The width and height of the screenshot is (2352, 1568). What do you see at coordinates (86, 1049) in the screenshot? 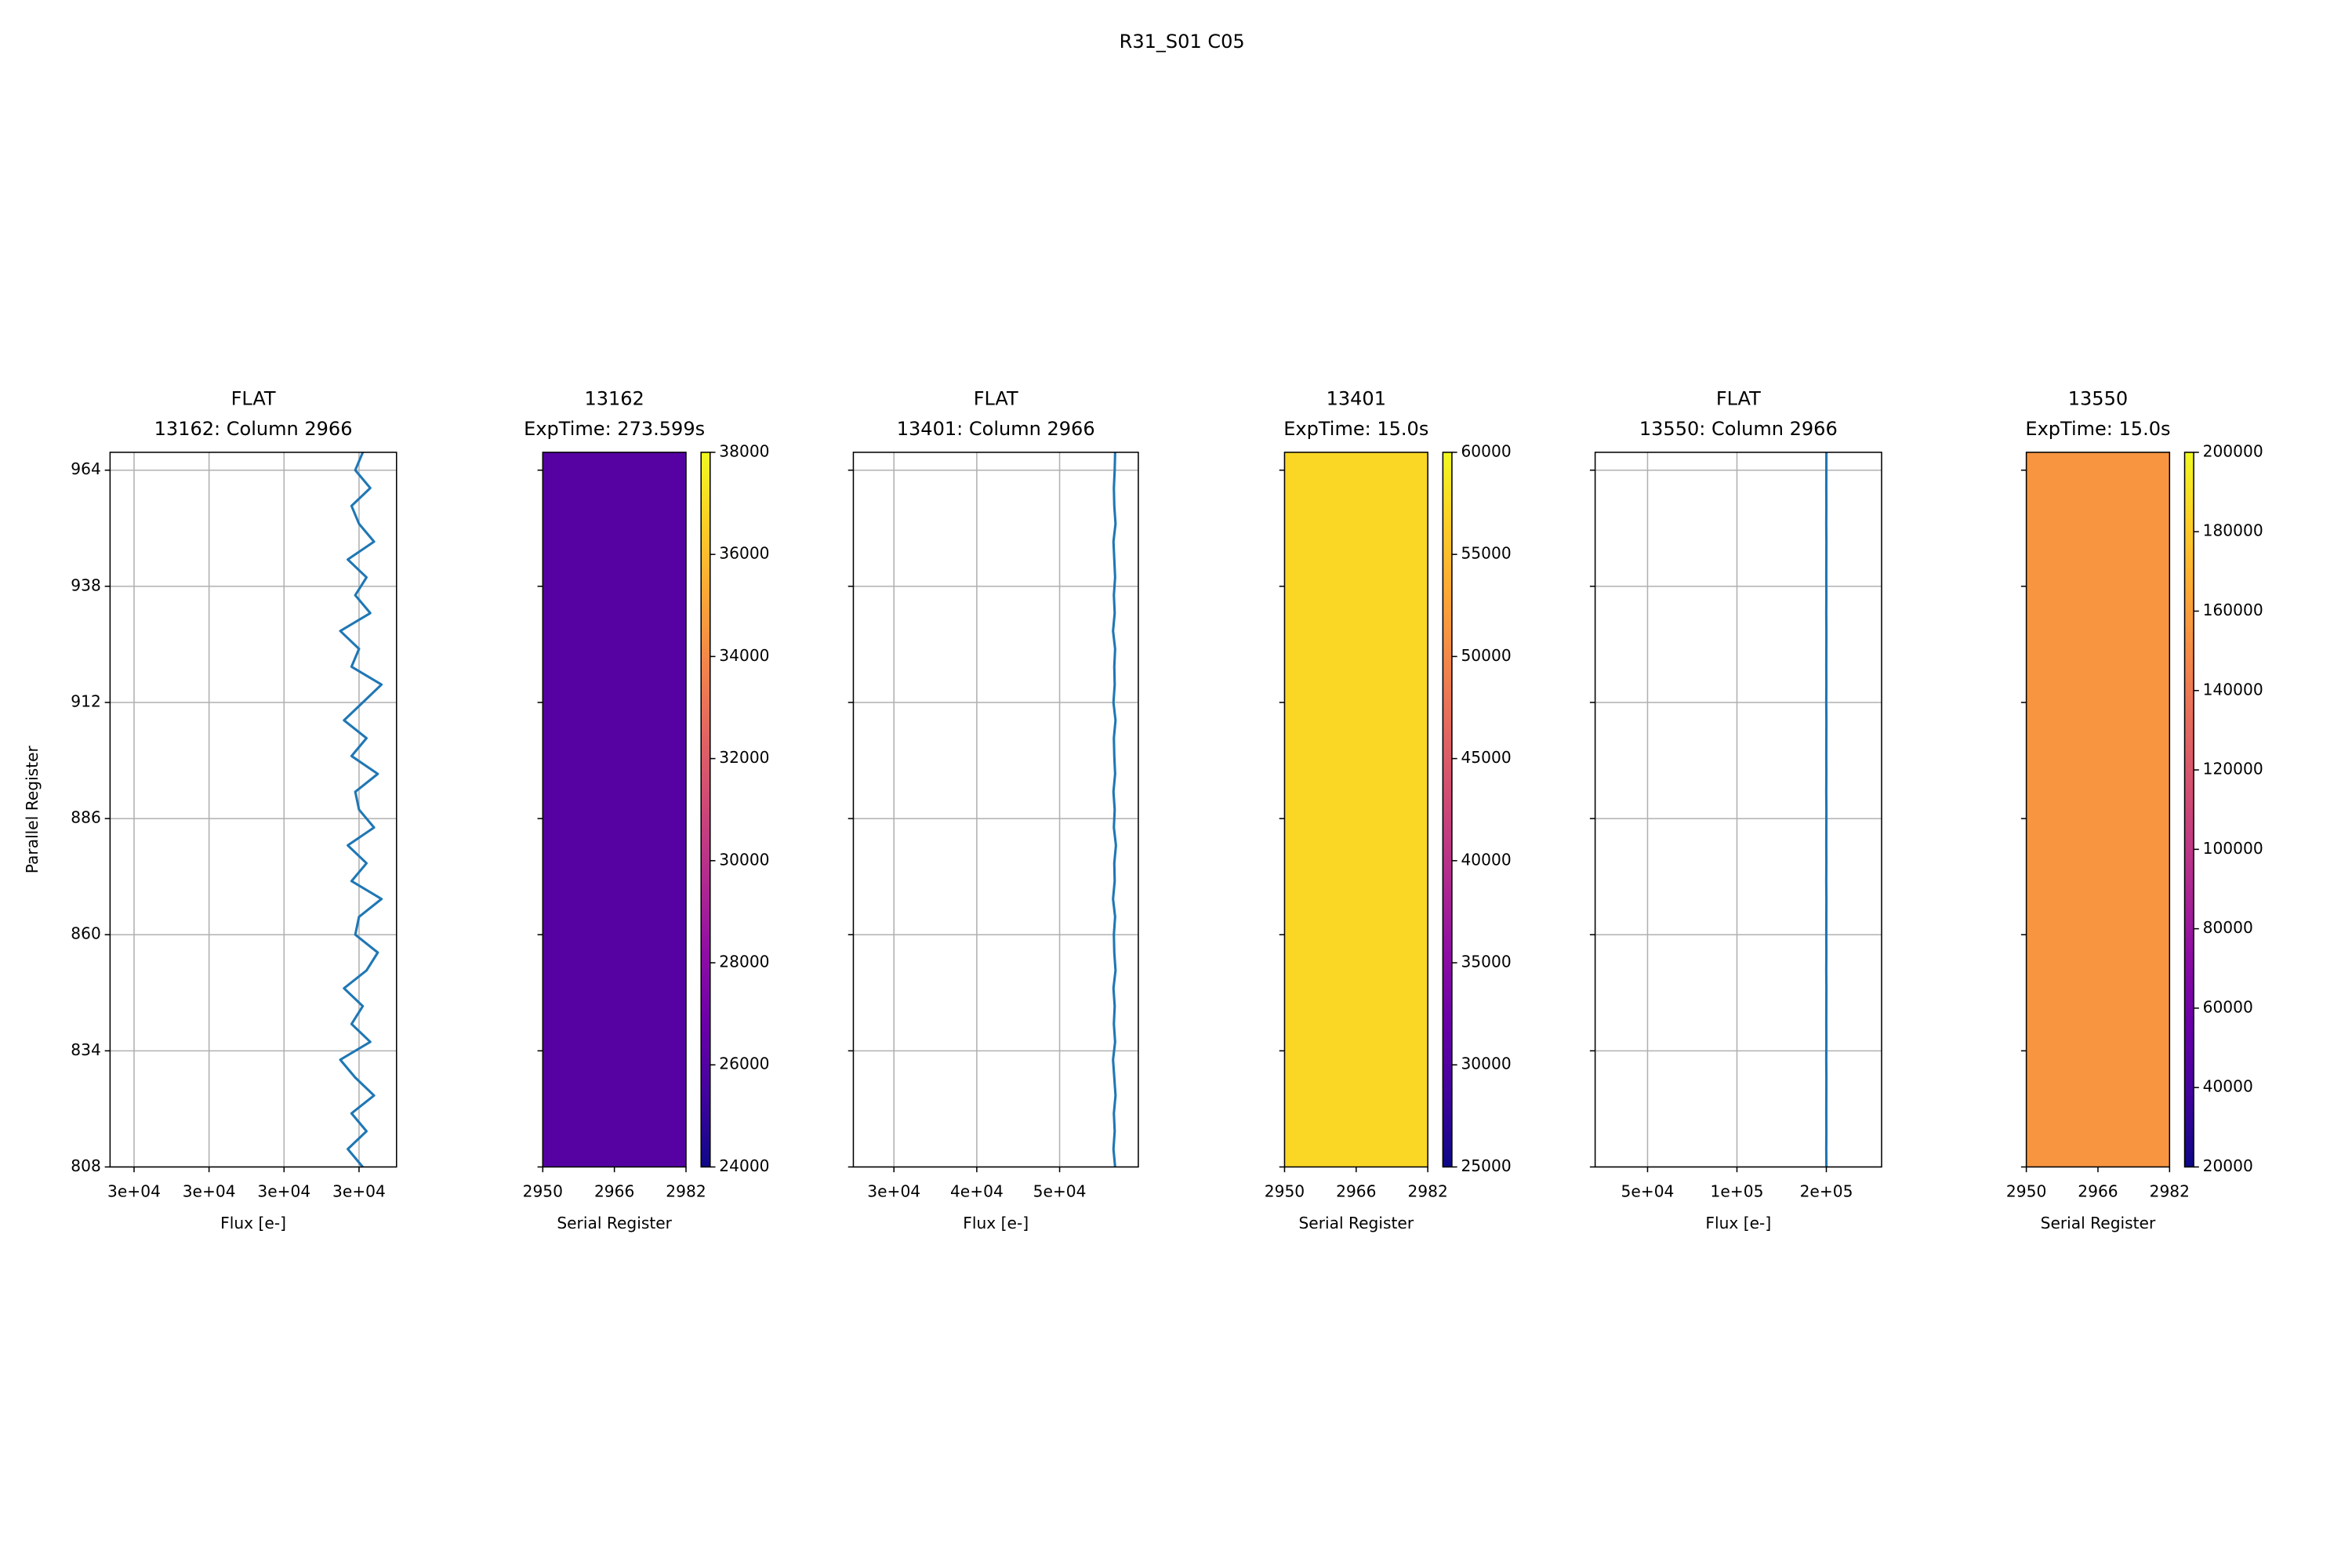
I see `y-tick-label: 834` at bounding box center [86, 1049].